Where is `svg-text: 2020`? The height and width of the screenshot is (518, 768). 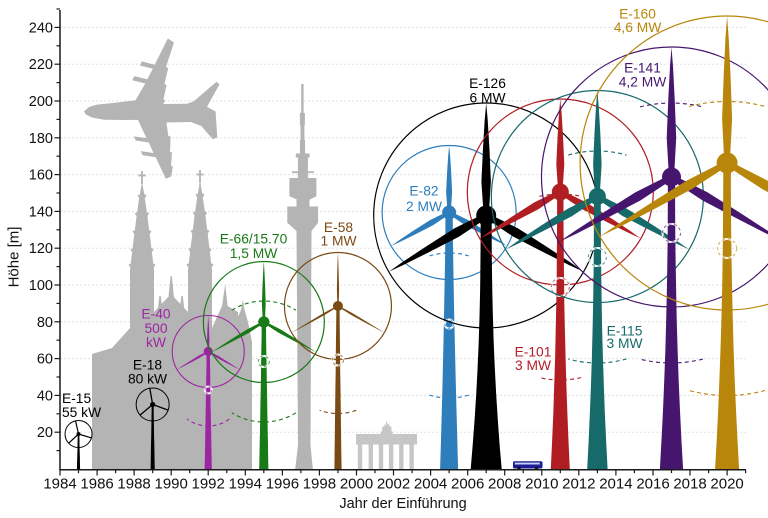
svg-text: 2020 is located at coordinates (726, 484).